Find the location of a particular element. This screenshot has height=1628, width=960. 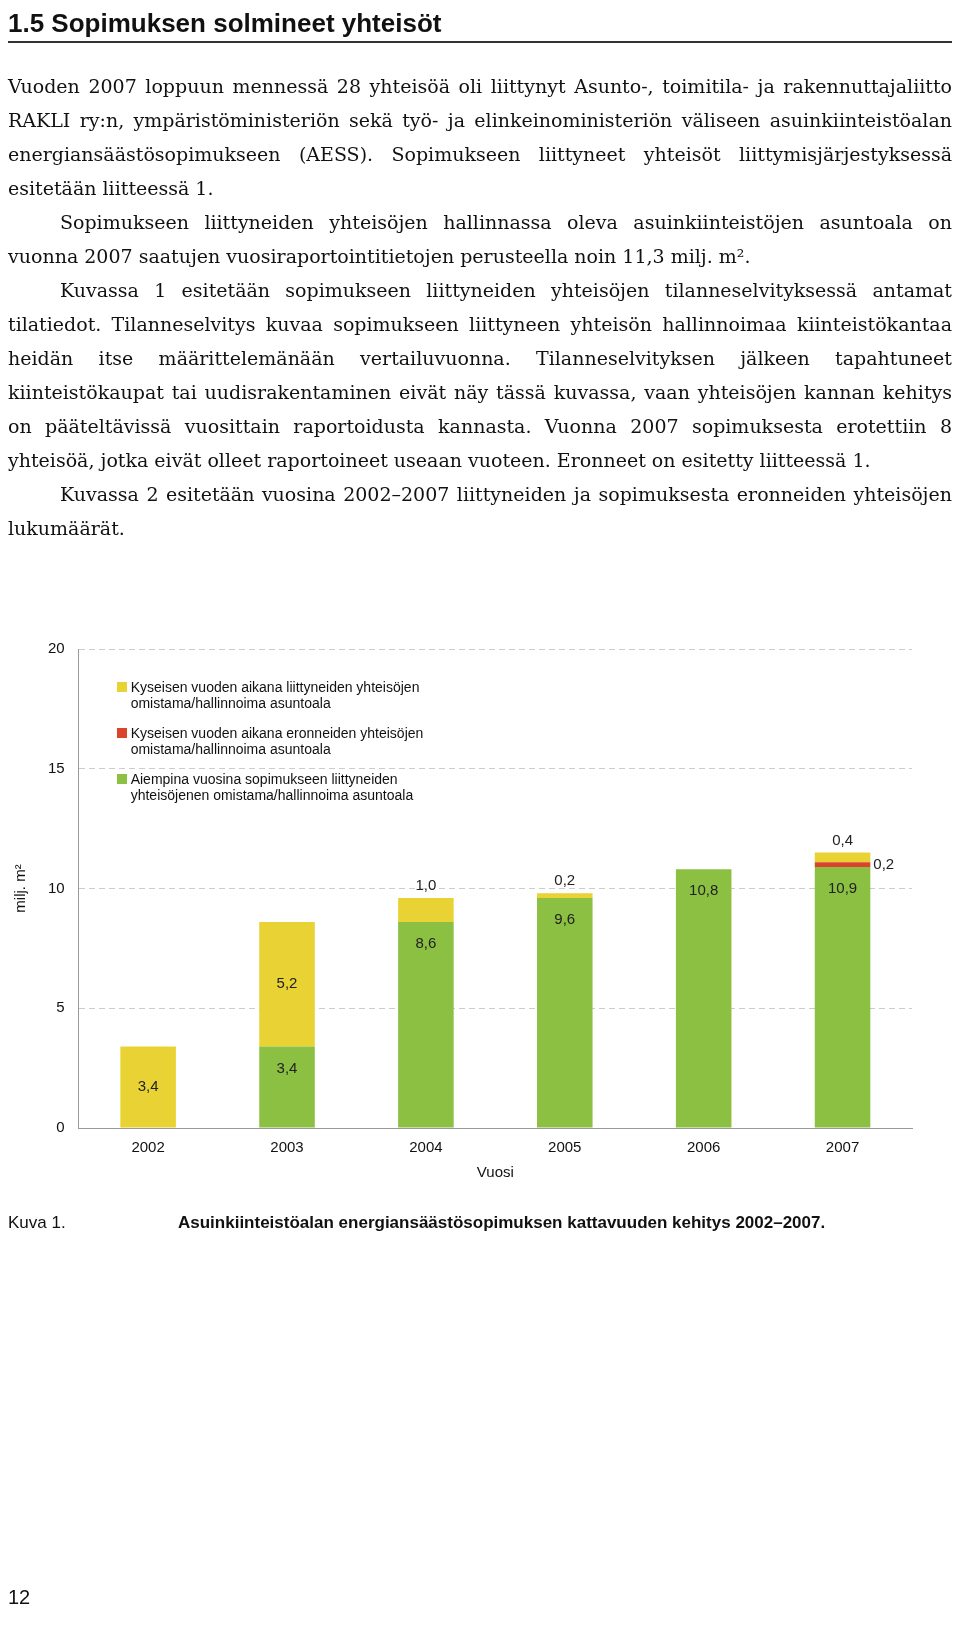

data-label: 5,2 is located at coordinates (287, 983).